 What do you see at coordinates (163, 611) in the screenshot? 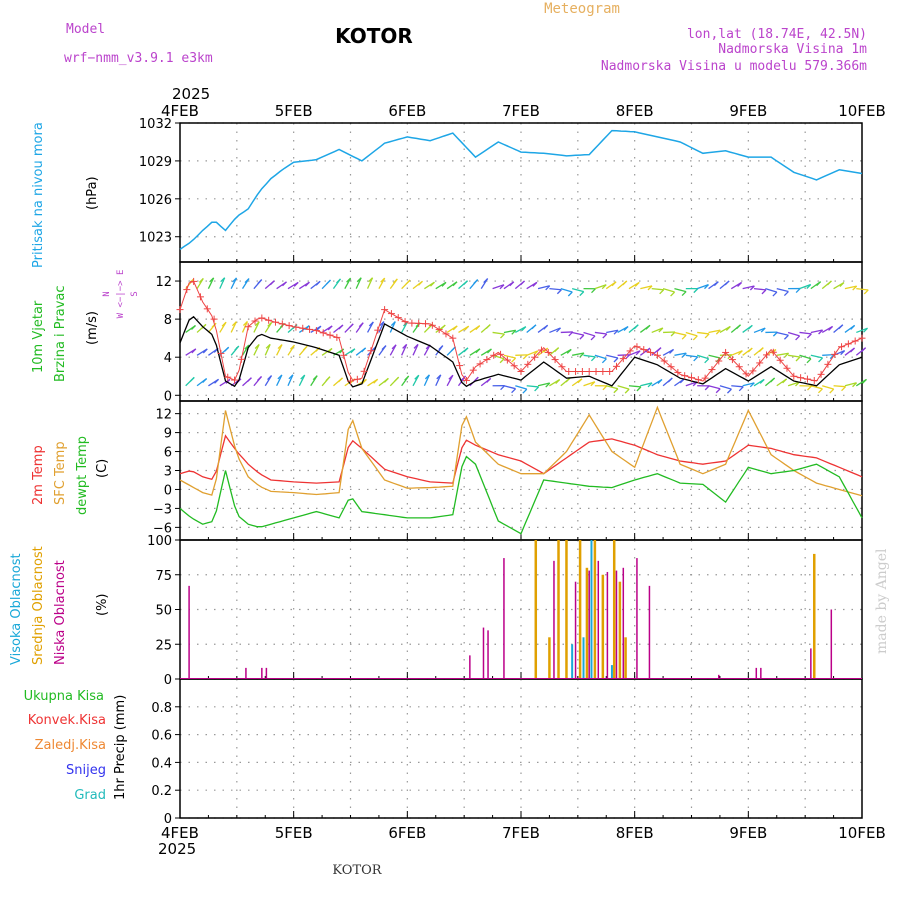
I see `y-tick-label: 50` at bounding box center [163, 611].